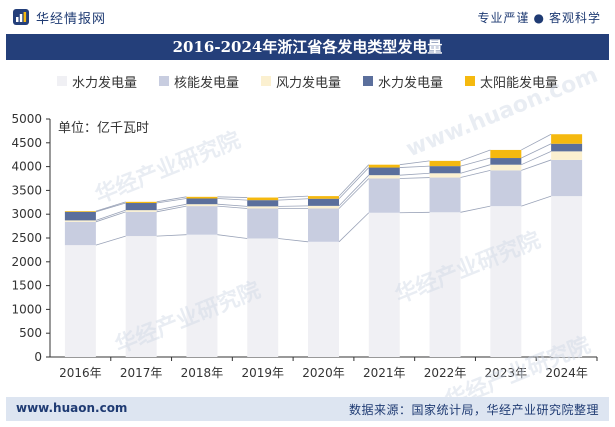  What do you see at coordinates (80, 373) in the screenshot?
I see `x-tick-label-0: 2016年` at bounding box center [80, 373].